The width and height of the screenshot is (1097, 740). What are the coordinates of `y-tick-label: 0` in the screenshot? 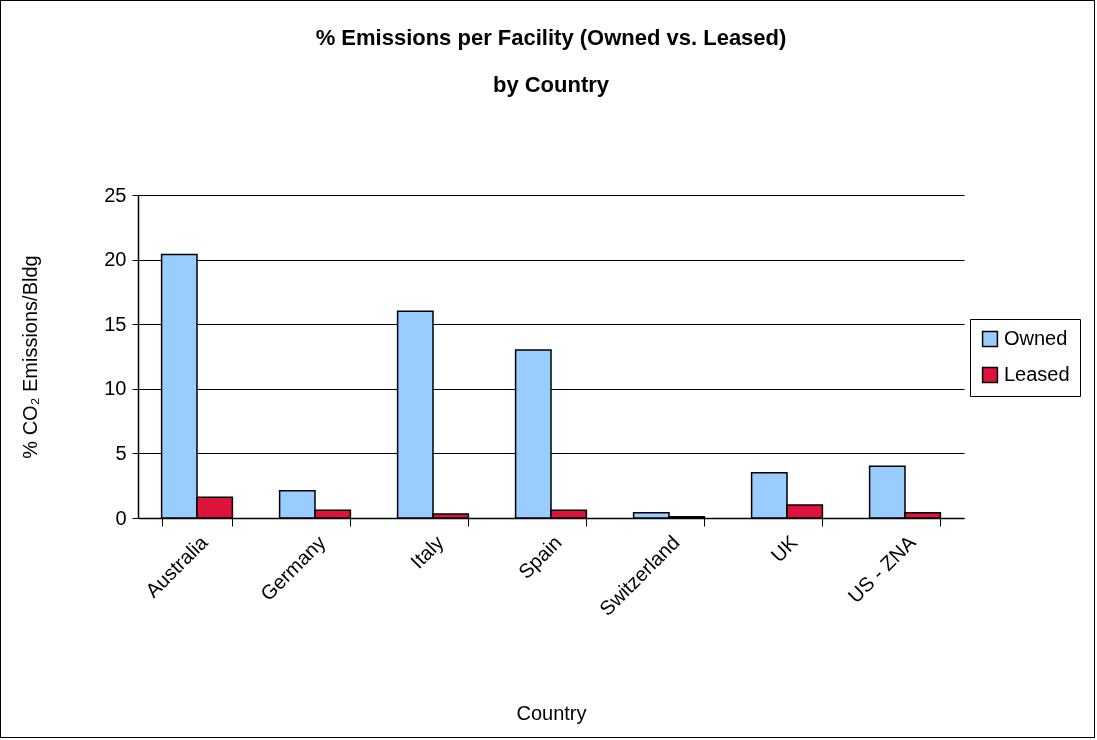 It's located at (121, 517).